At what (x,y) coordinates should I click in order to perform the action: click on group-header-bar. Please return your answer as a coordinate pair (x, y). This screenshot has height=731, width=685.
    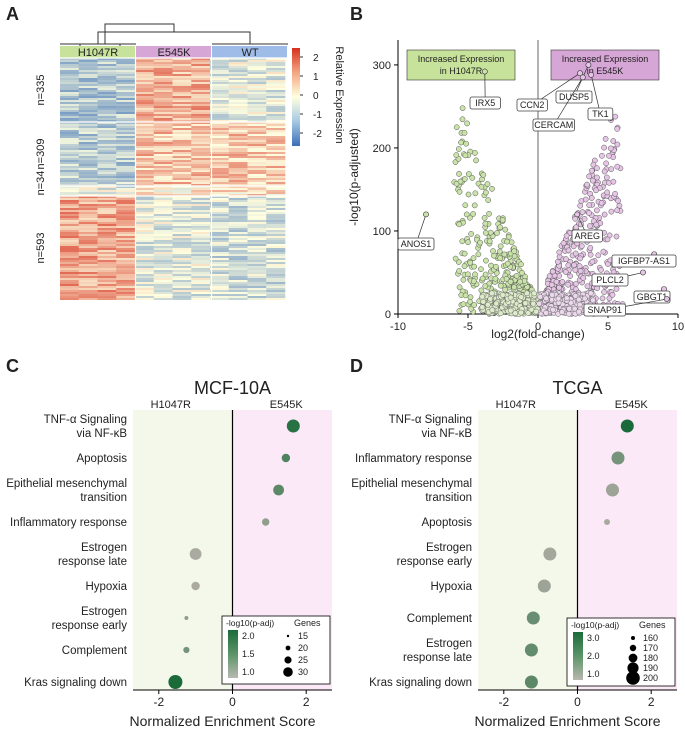
    Looking at the image, I should click on (97, 52).